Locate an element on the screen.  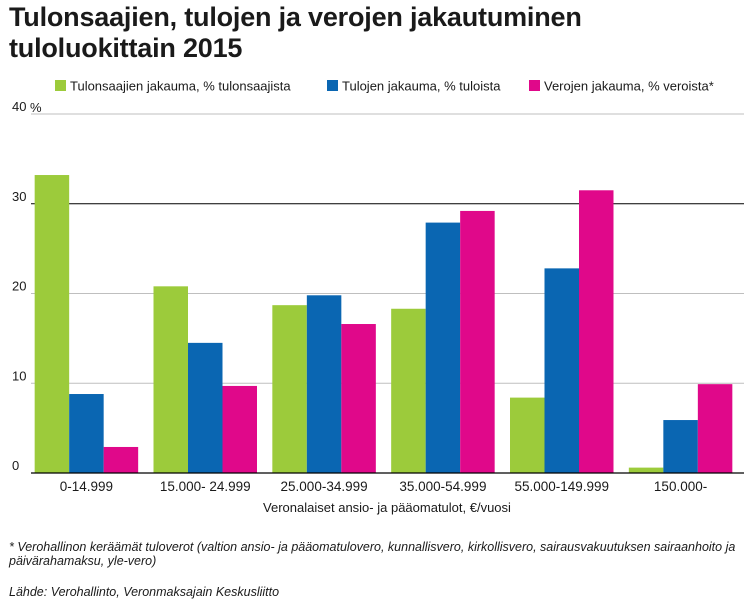
x-tick-label: 25.000-34.999 is located at coordinates (324, 486).